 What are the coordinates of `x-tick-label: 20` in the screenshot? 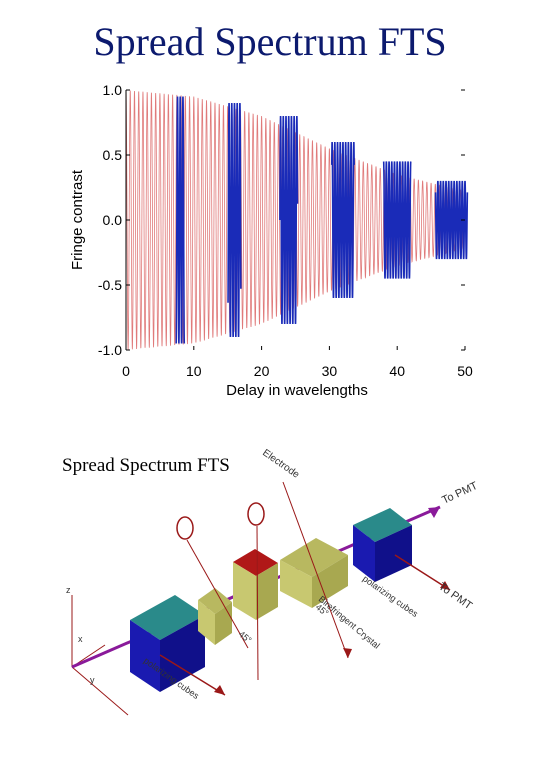 It's located at (262, 371).